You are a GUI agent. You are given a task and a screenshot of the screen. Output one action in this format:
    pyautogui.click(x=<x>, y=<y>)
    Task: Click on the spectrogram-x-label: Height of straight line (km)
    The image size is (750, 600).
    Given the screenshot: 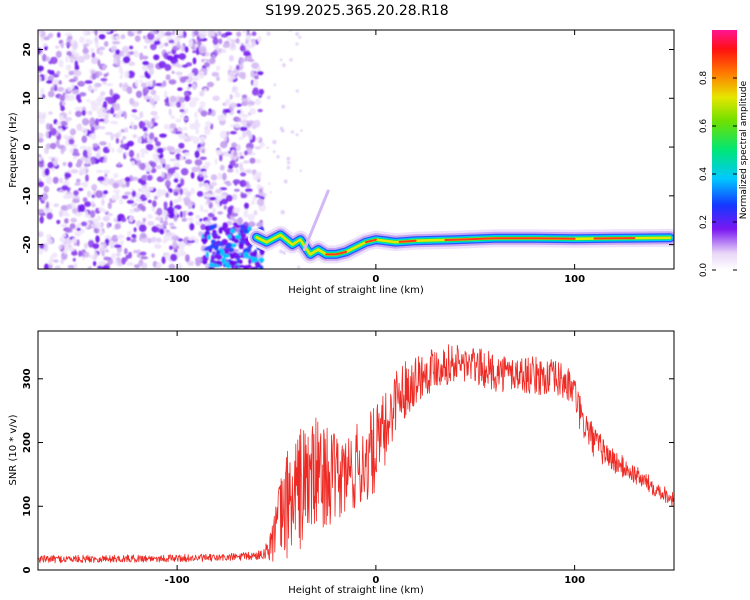 What is the action you would take?
    pyautogui.click(x=356, y=290)
    